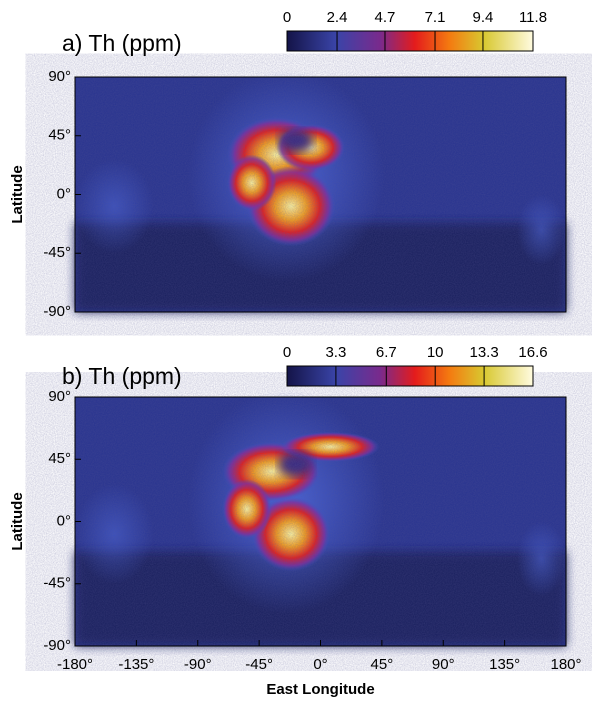 The image size is (592, 706). I want to click on x-tick-label: 180°, so click(565, 664).